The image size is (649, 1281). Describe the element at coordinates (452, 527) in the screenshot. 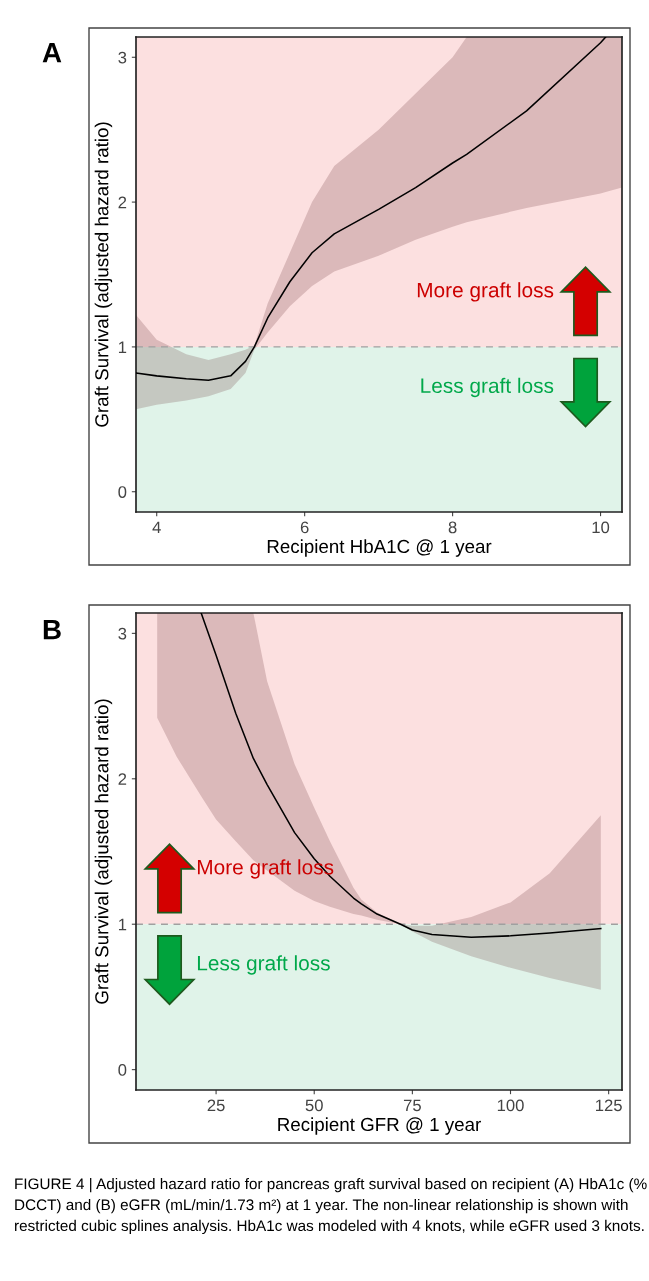

I see `x-tick-label: 8` at that location.